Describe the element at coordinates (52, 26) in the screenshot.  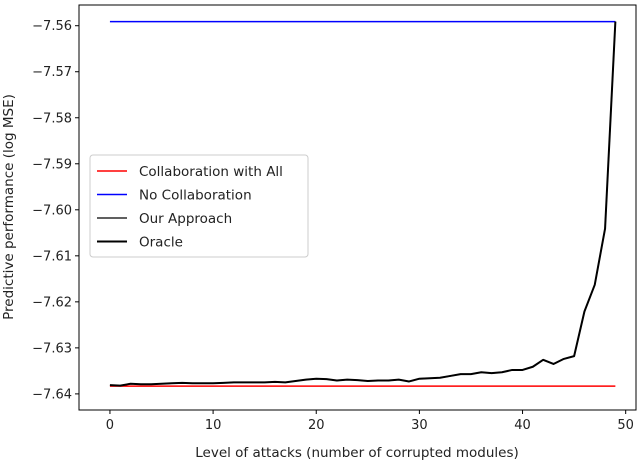
I see `y-tick-label: −7.56` at that location.